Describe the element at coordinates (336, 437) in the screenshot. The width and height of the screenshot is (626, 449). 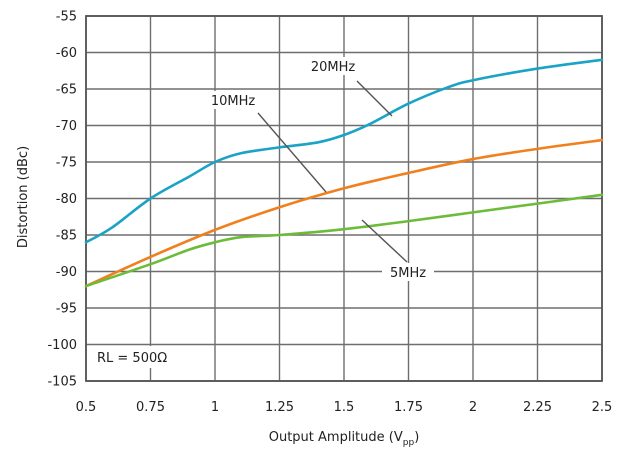
I see `x-axis-title-main: Output Amplitude (V` at that location.